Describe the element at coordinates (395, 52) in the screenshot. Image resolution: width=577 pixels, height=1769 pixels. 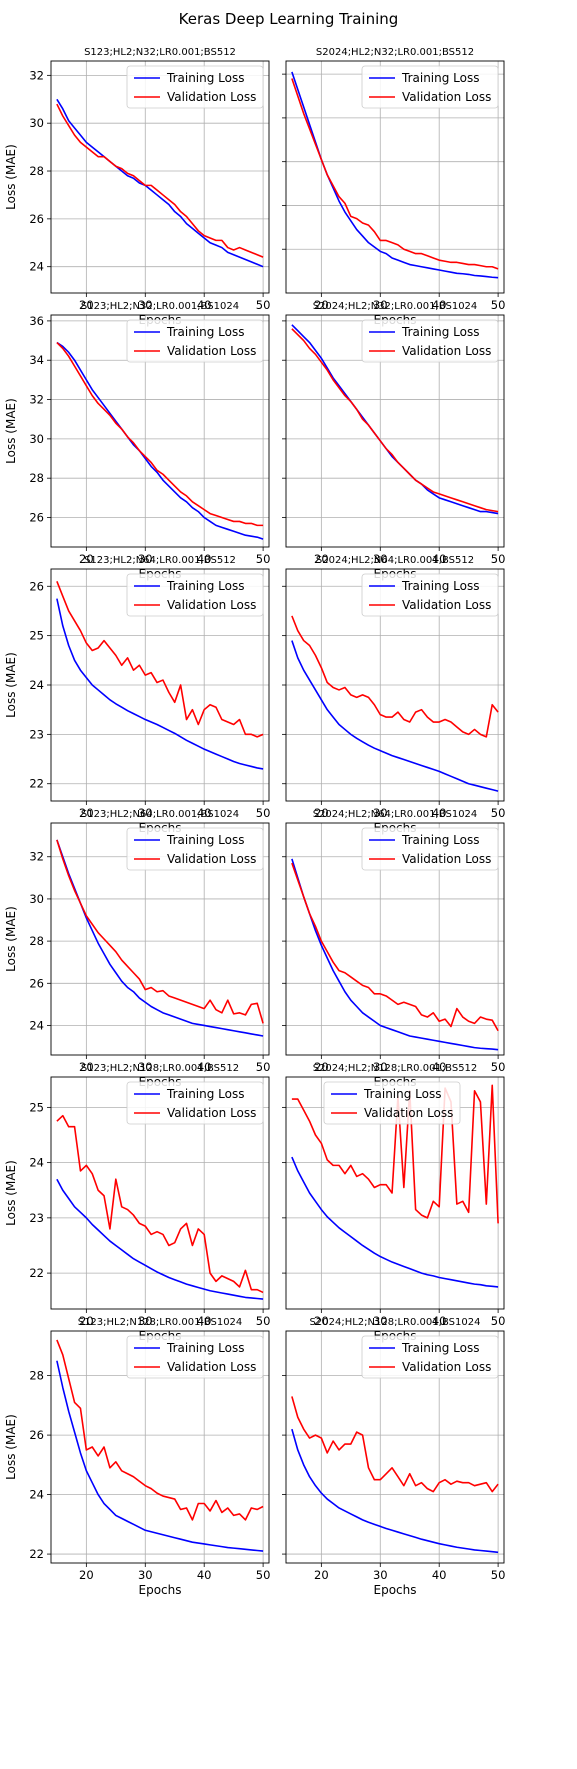
I see `subplot-title: S2024;HL2;N32;LR0.001;BS512` at that location.